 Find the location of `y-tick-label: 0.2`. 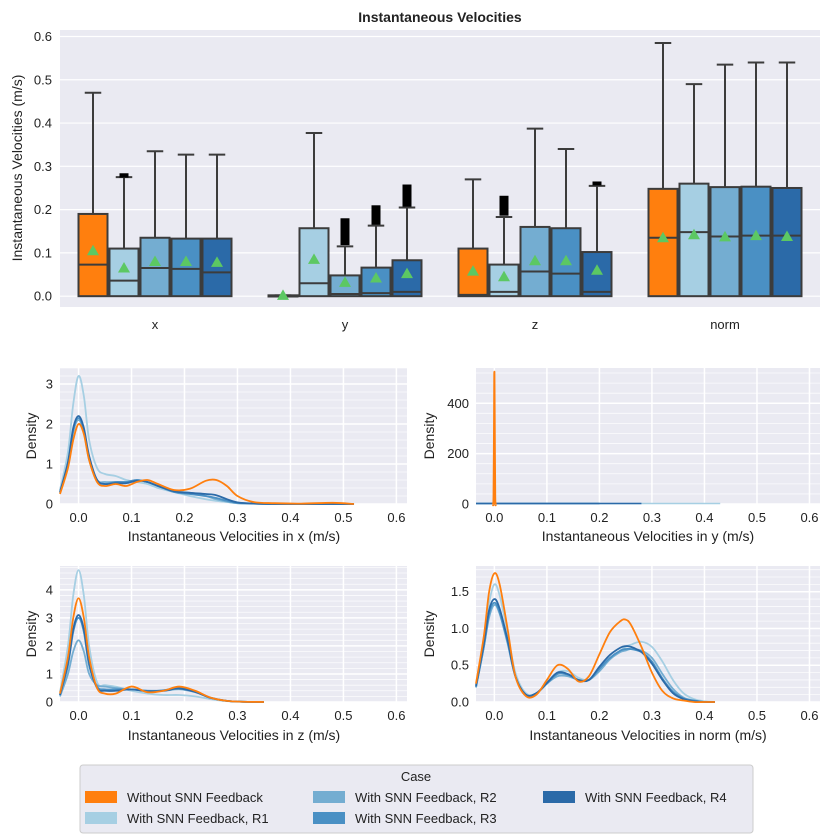

y-tick-label: 0.2 is located at coordinates (43, 209).